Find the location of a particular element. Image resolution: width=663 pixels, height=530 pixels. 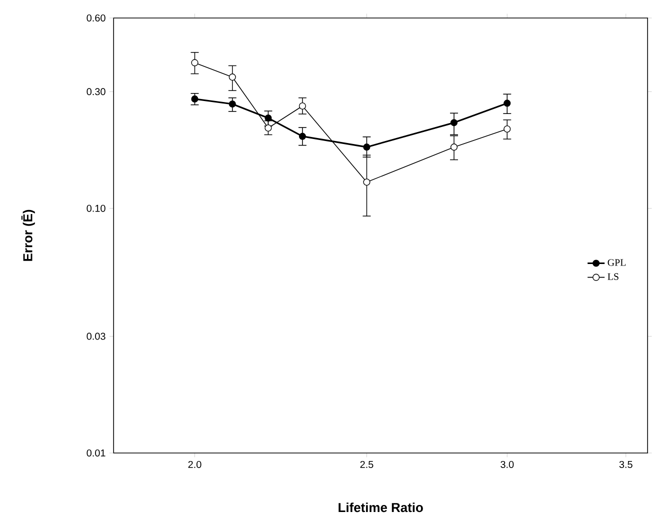

legend-label: GPL is located at coordinates (617, 262).